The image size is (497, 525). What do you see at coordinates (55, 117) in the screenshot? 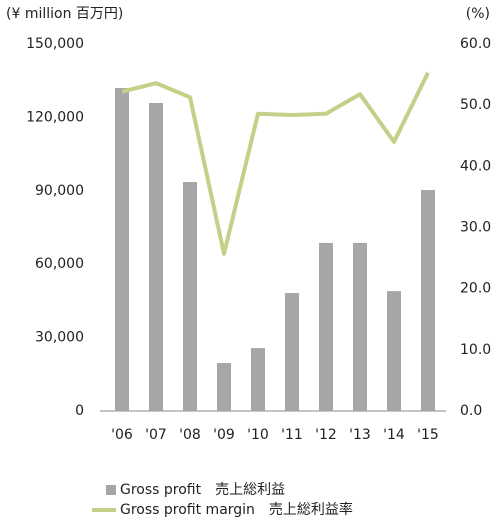
I see `y-tick-label: 120,000` at bounding box center [55, 117].